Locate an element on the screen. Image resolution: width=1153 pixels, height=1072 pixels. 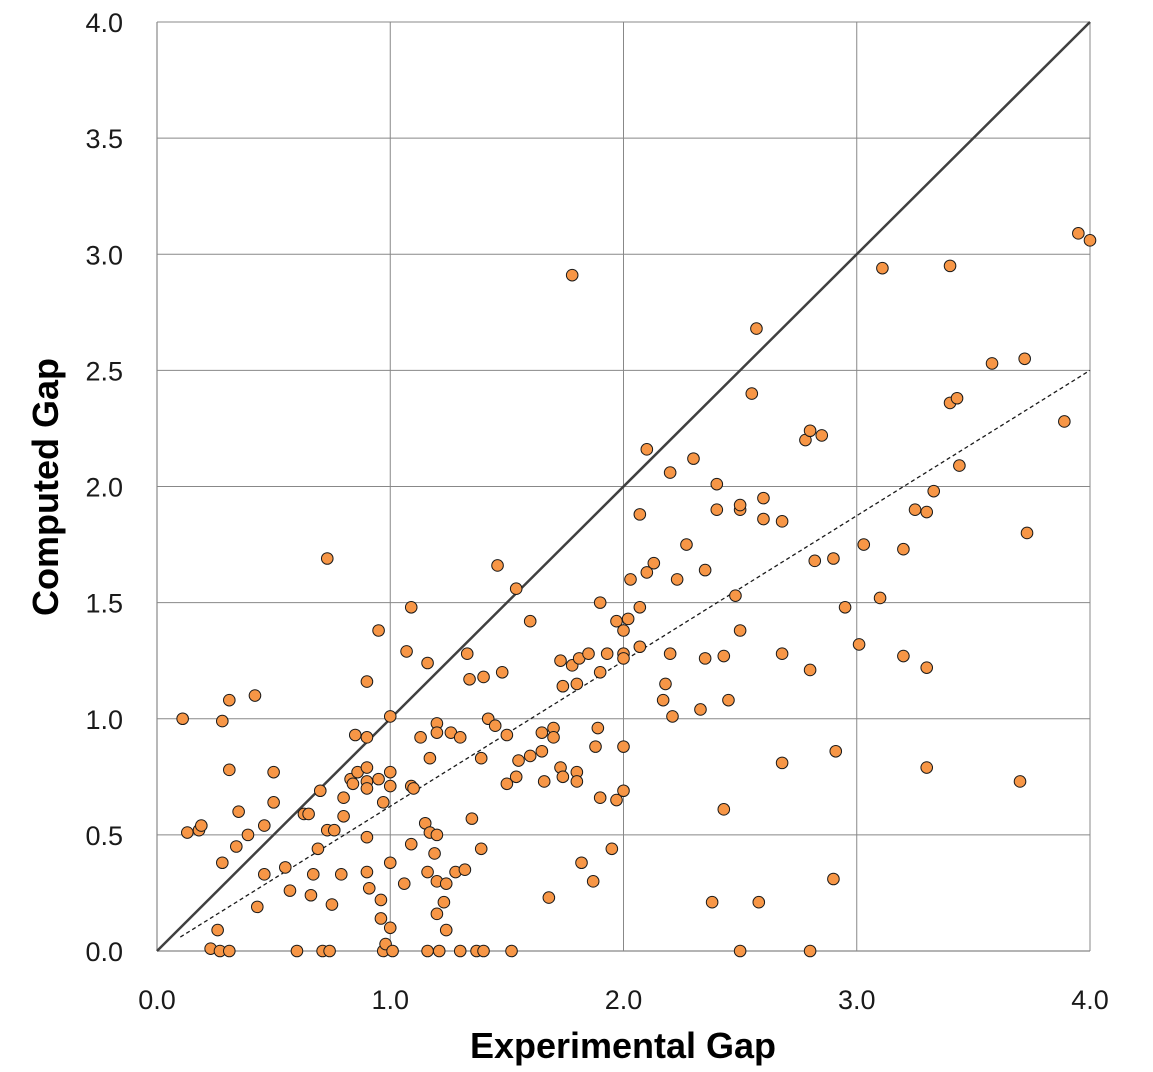
y-tick-label: 2.5 is located at coordinates (104, 371).